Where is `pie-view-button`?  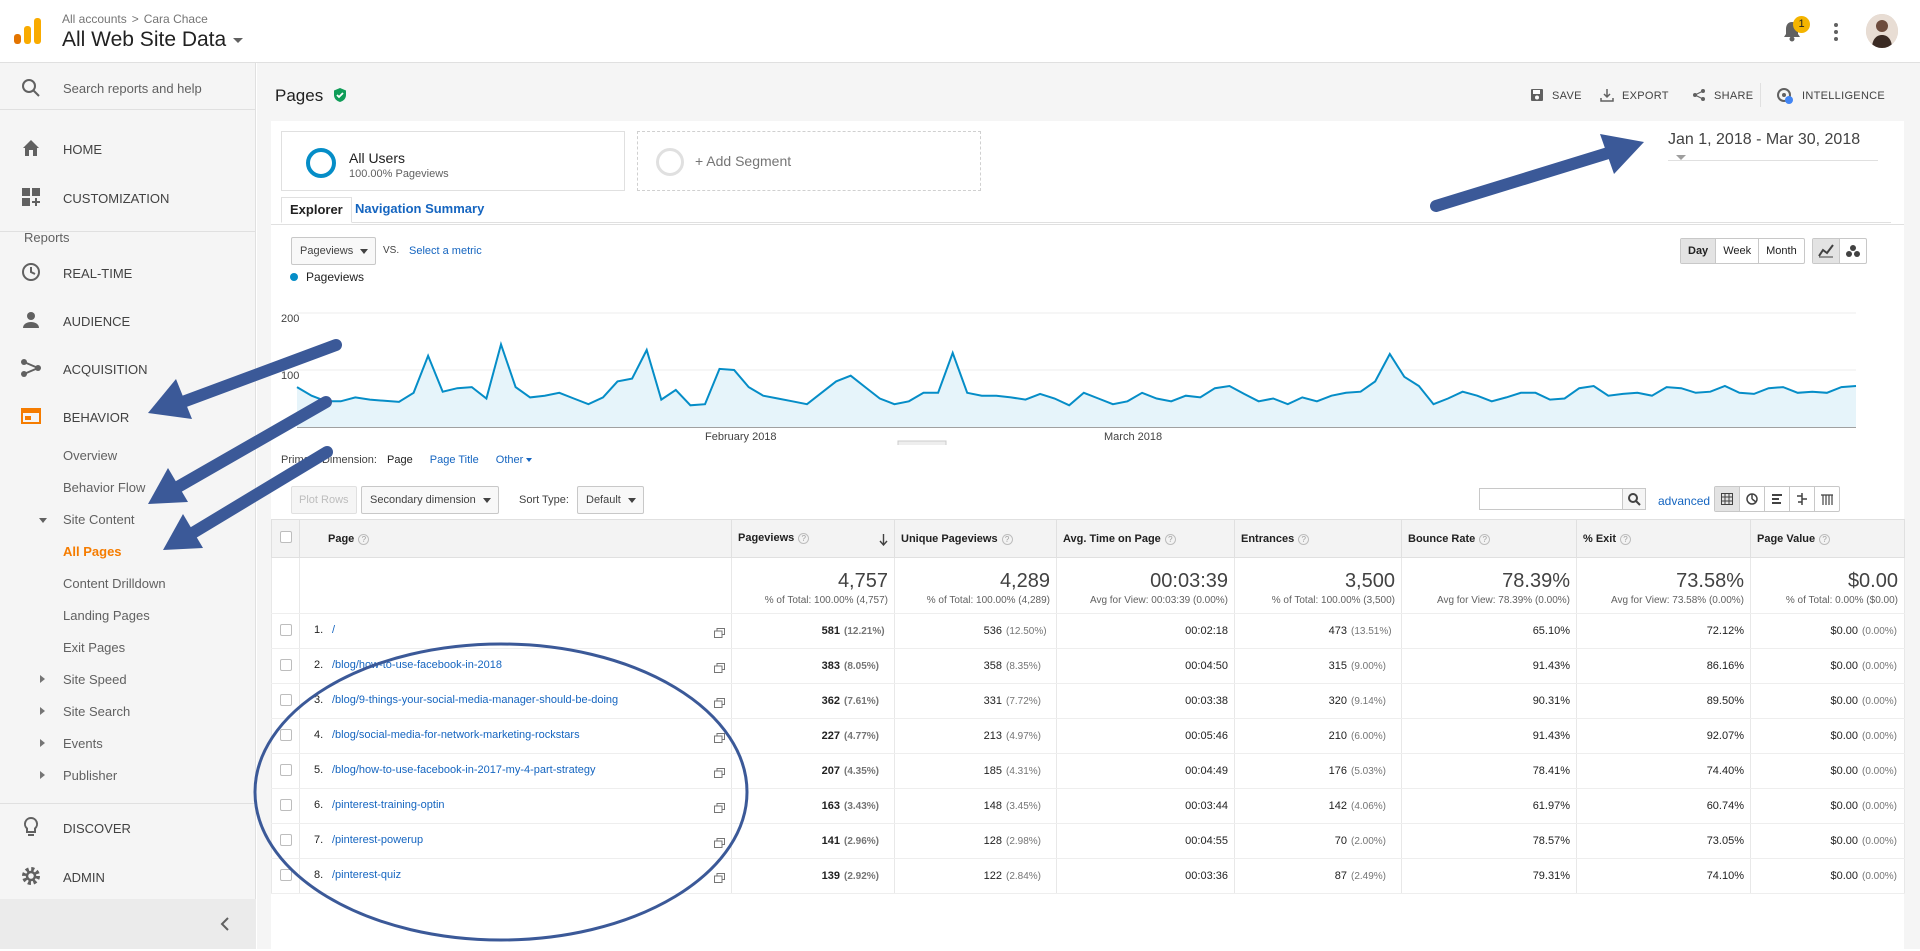 pie-view-button is located at coordinates (1752, 499).